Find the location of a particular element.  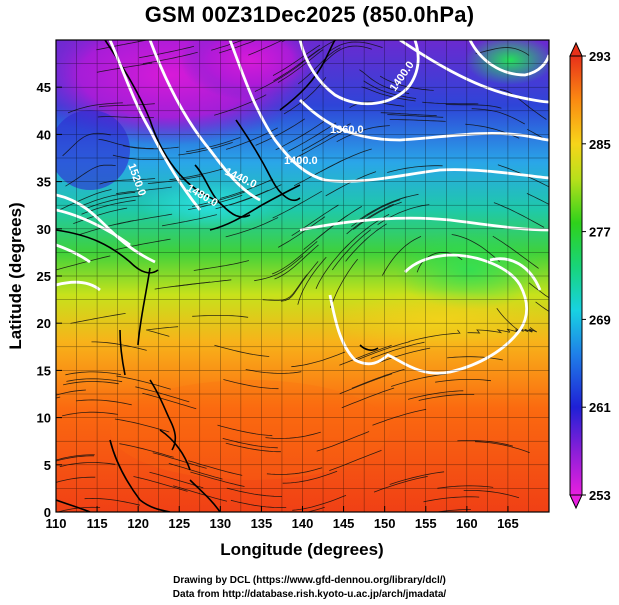

x-tick-label: 165 is located at coordinates (508, 523).